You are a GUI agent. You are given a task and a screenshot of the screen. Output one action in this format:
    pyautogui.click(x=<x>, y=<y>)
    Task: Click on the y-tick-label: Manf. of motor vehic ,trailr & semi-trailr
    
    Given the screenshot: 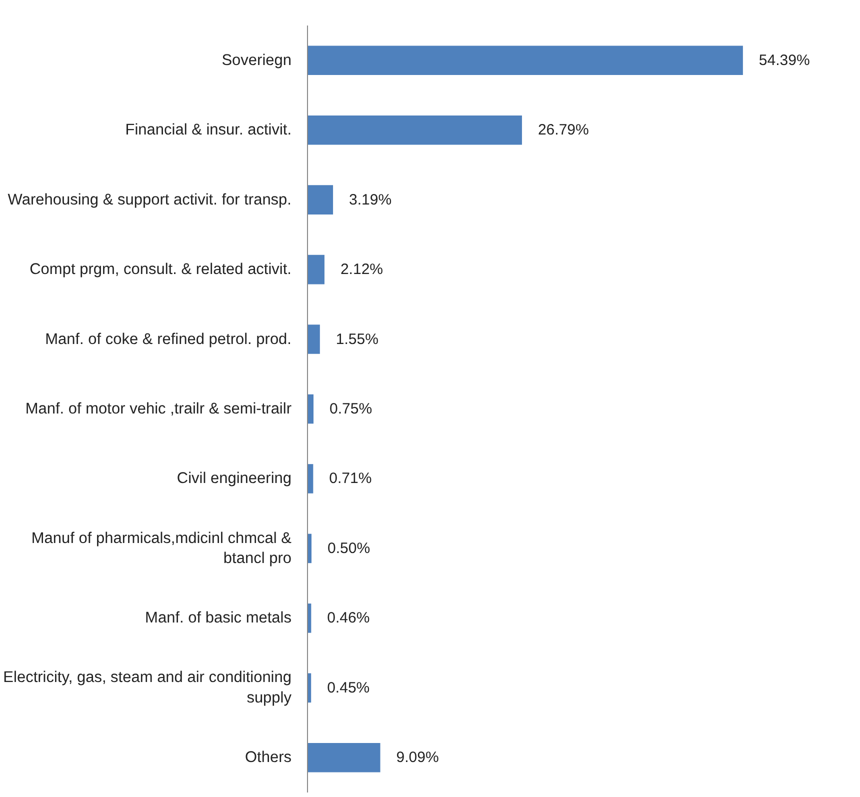 What is the action you would take?
    pyautogui.click(x=158, y=409)
    